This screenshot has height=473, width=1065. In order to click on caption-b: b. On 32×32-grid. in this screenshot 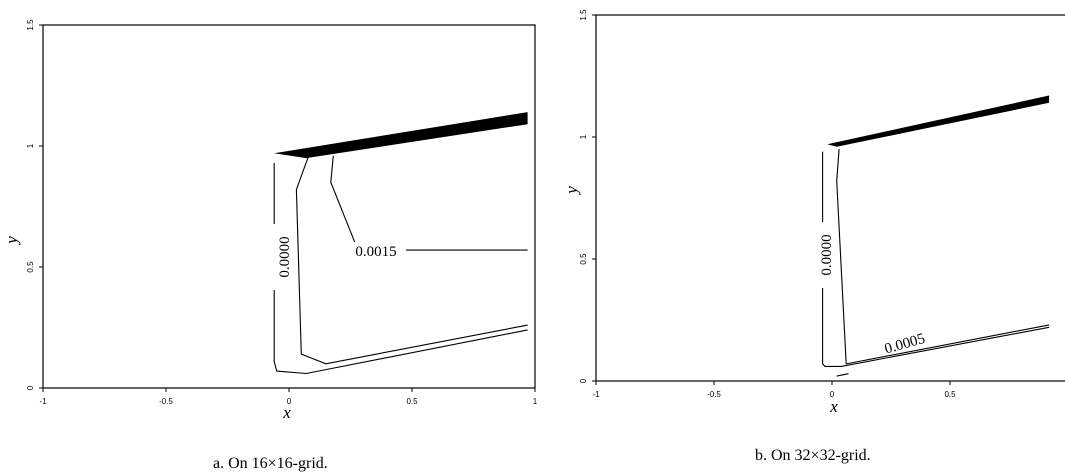, I will do `click(813, 455)`.